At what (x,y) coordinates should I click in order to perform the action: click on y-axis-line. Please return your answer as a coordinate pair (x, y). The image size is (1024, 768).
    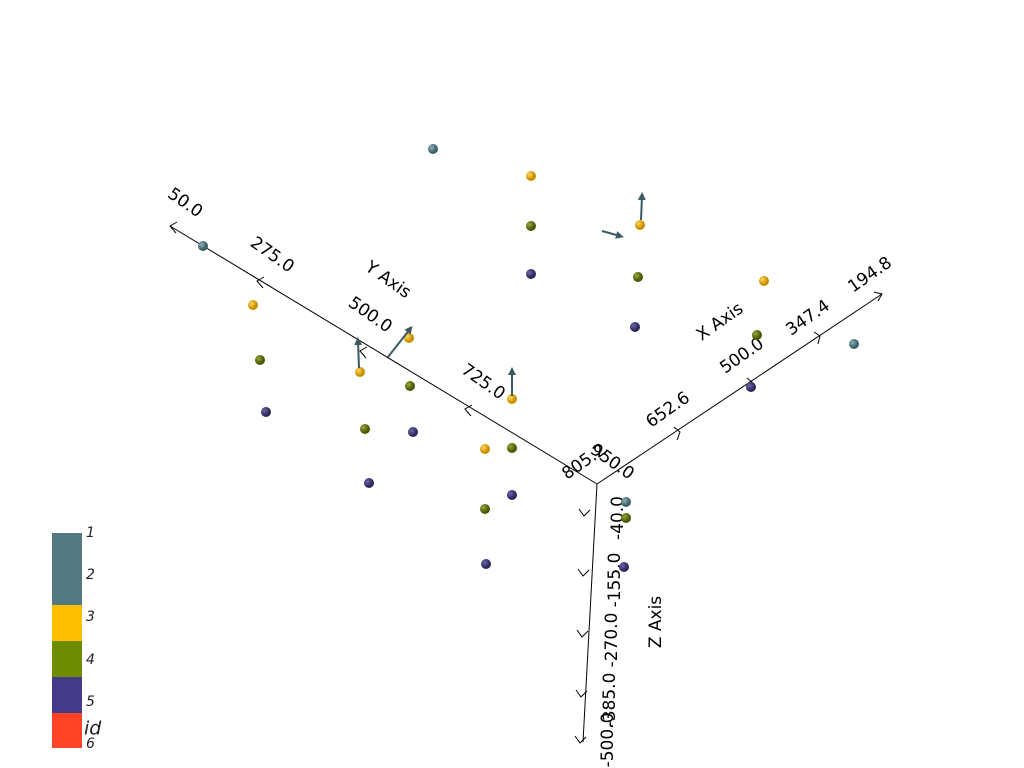
    Looking at the image, I should click on (383, 355).